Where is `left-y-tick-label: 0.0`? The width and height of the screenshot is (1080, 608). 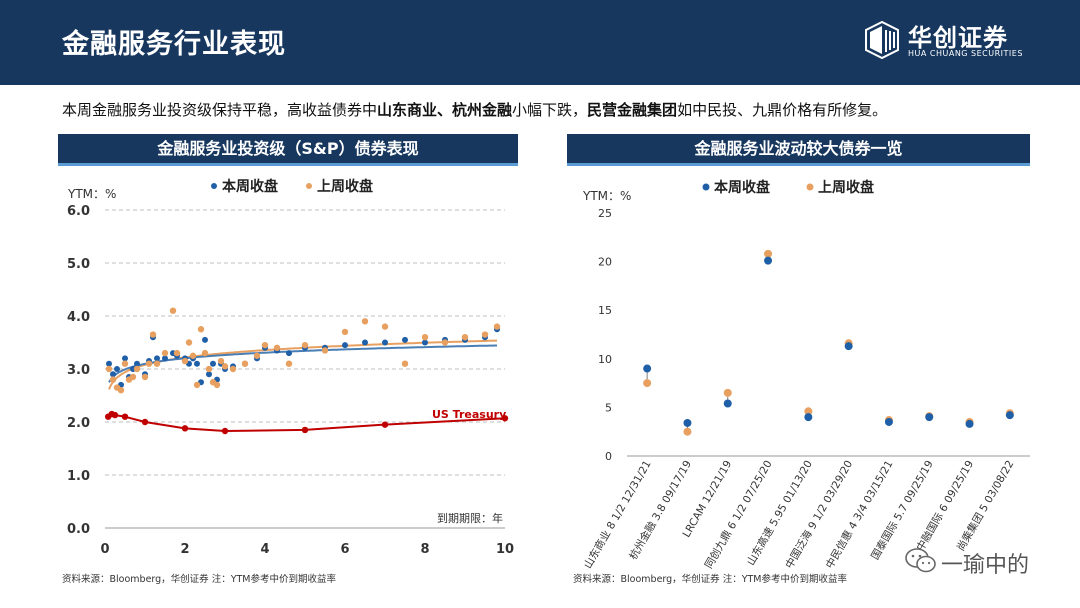
left-y-tick-label: 0.0 is located at coordinates (78, 529).